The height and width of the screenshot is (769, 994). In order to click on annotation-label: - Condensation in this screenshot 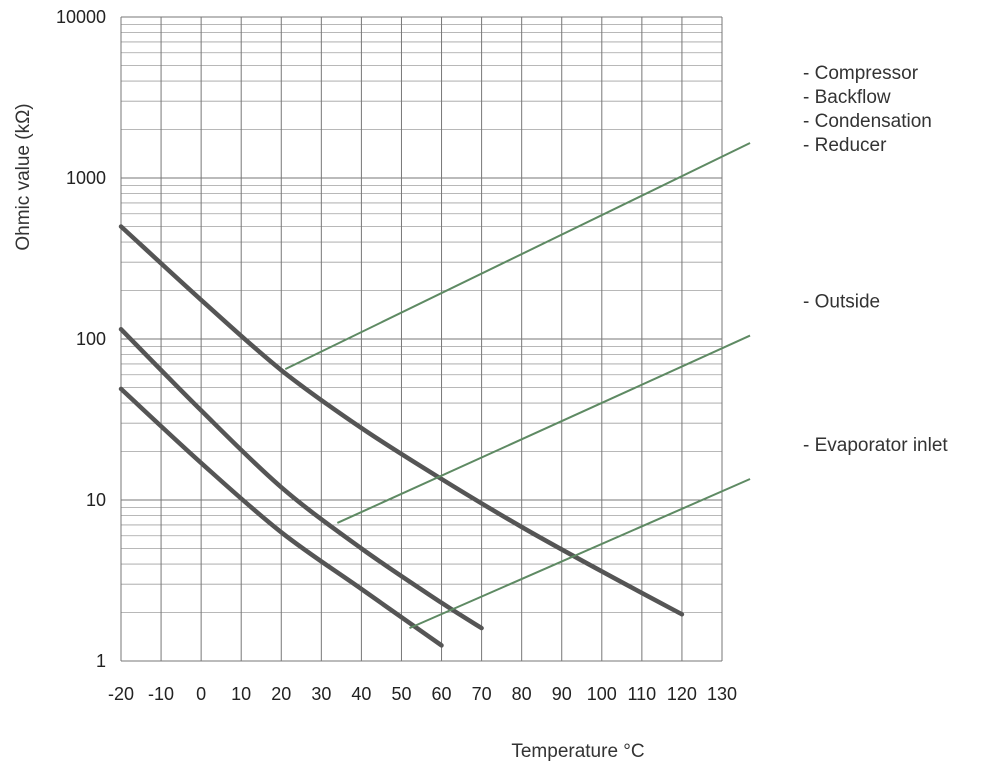, I will do `click(867, 121)`.